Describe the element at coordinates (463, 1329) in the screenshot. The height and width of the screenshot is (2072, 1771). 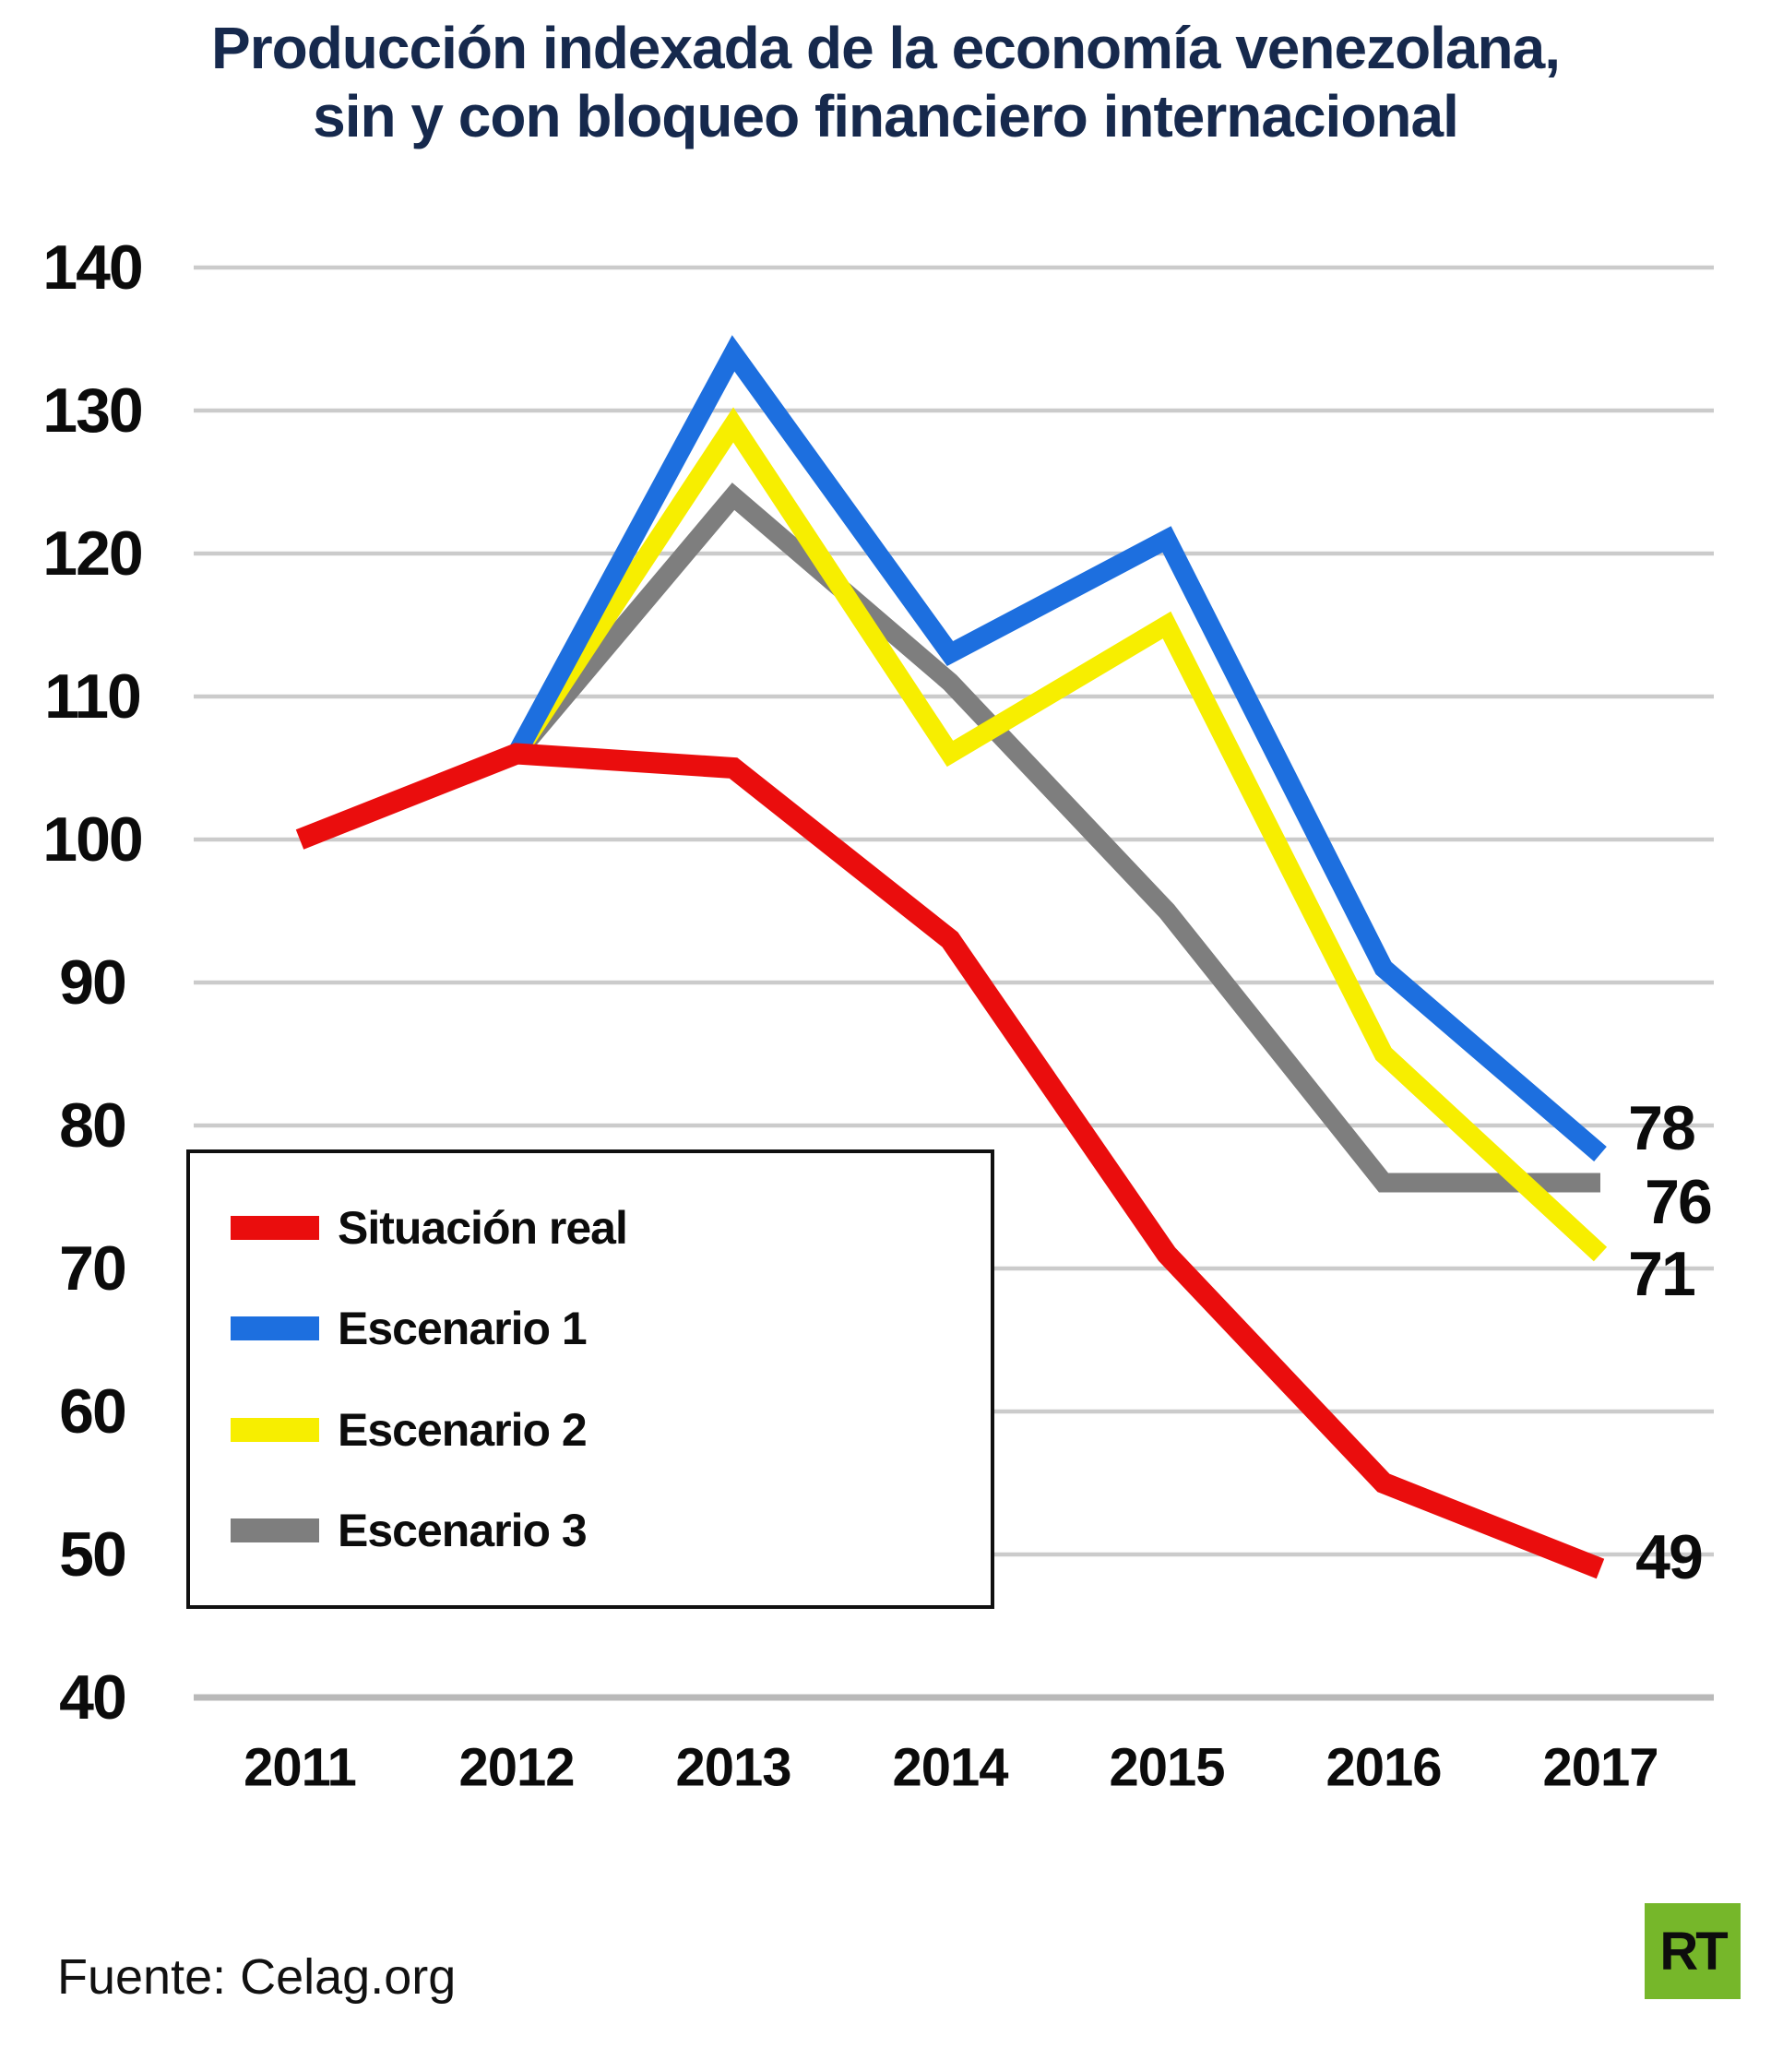
I see `legend-label-escenario-1: Escenario 1` at that location.